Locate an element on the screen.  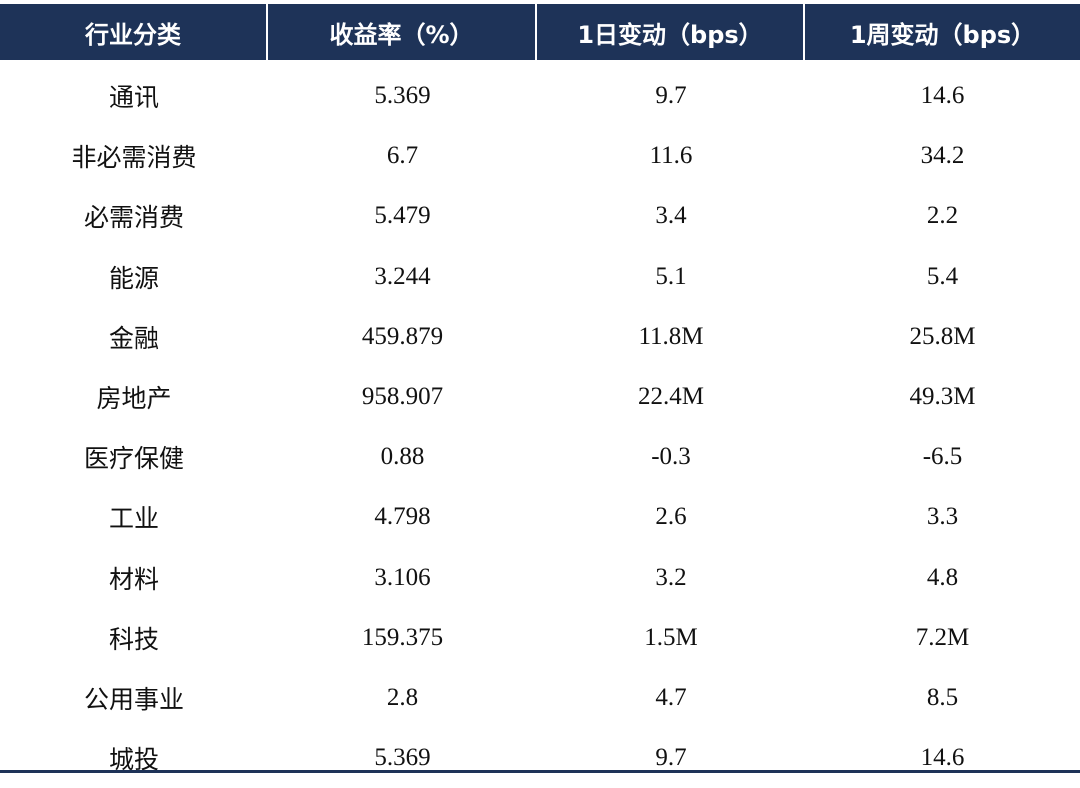
cell-change-1w: 8.5 is located at coordinates (942, 697).